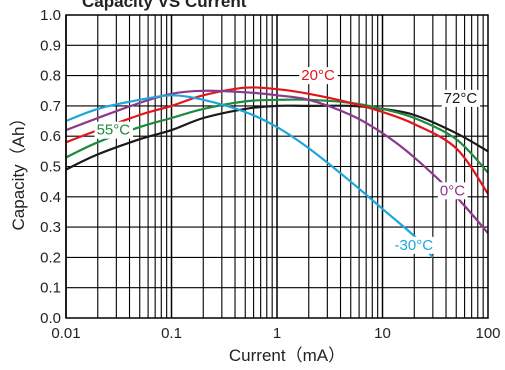  I want to click on y-tick-label: 0.2, so click(50, 257).